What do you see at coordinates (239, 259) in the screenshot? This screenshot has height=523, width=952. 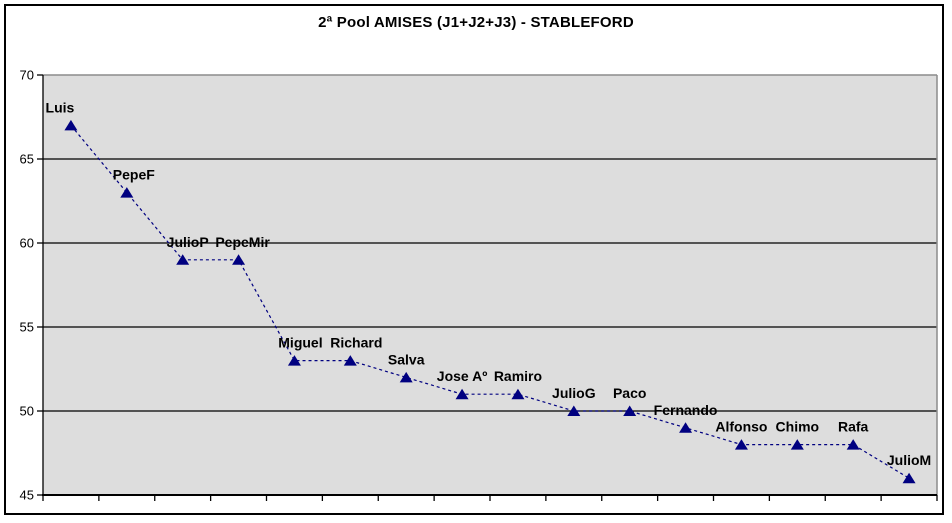 I see `data-point-marker-pepemir` at bounding box center [239, 259].